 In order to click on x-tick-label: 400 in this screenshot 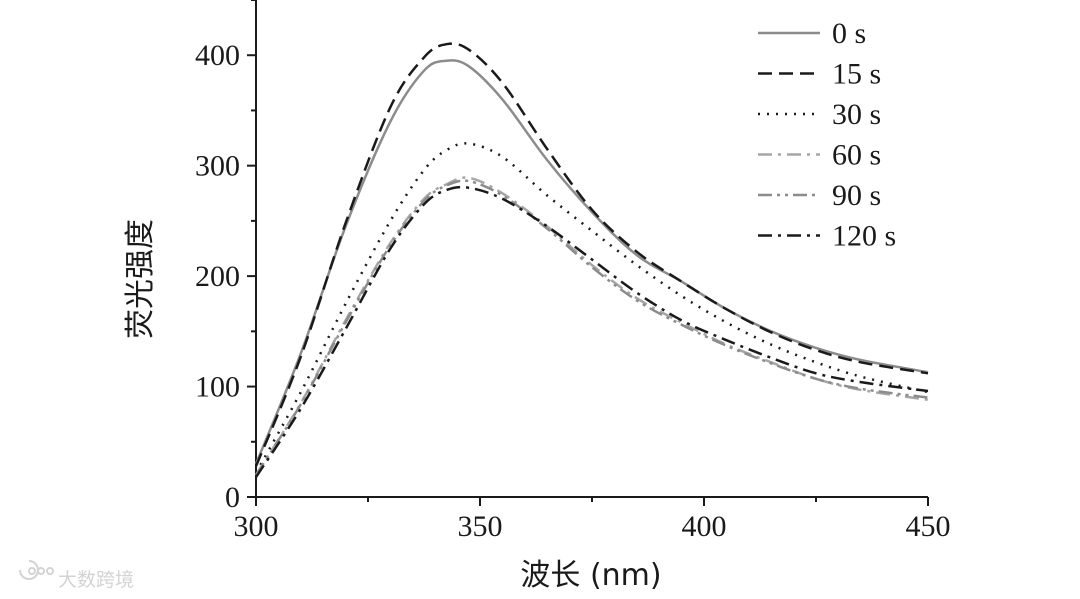, I will do `click(704, 526)`.